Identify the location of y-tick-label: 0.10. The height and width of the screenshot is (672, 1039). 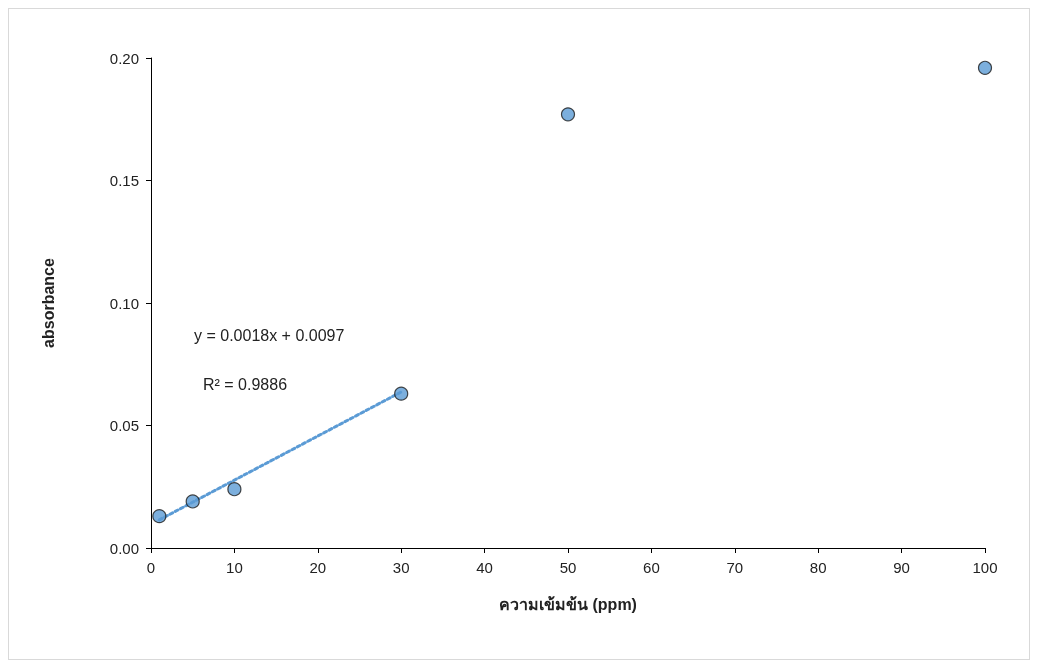
(124, 303).